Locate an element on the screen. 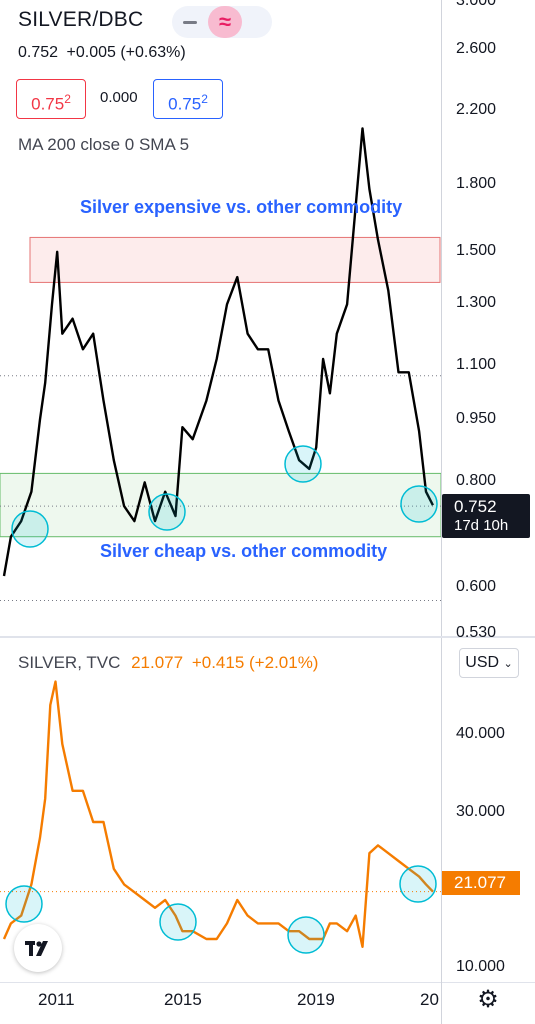 Image resolution: width=535 pixels, height=1024 pixels. silver-price-tag: 21.077 is located at coordinates (481, 883).